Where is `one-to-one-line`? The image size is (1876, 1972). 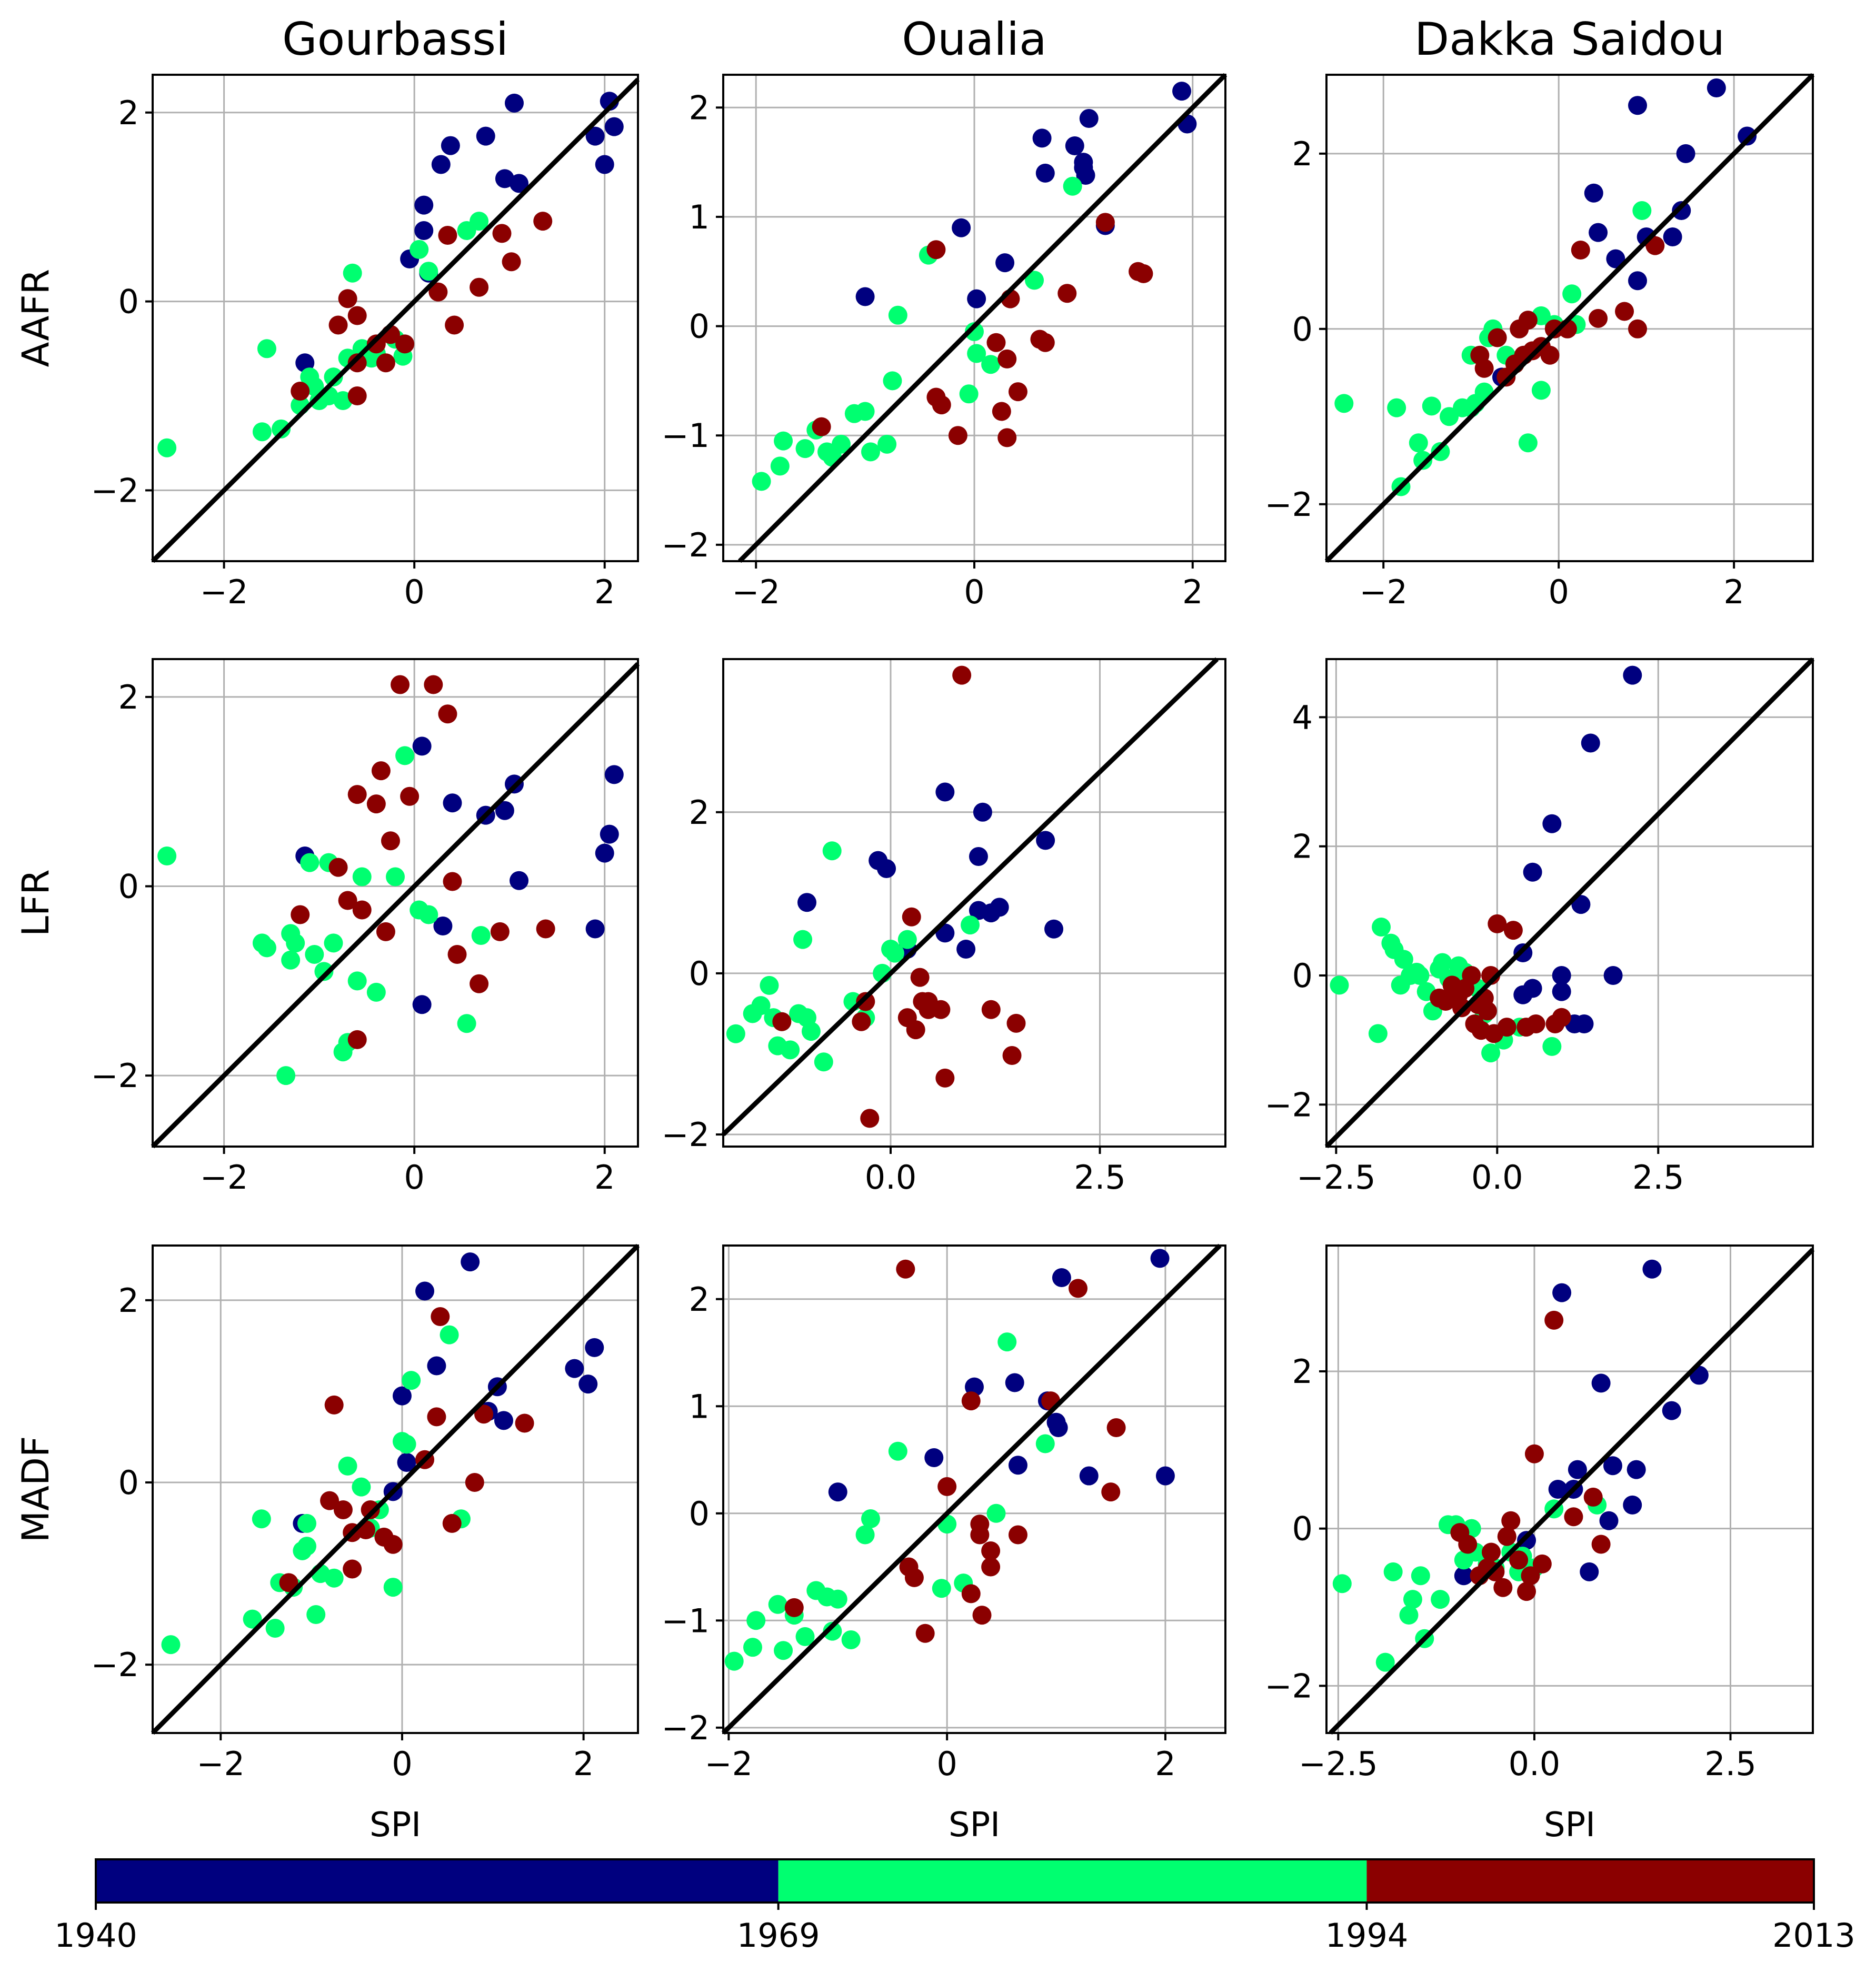
one-to-one-line is located at coordinates (972, 1489).